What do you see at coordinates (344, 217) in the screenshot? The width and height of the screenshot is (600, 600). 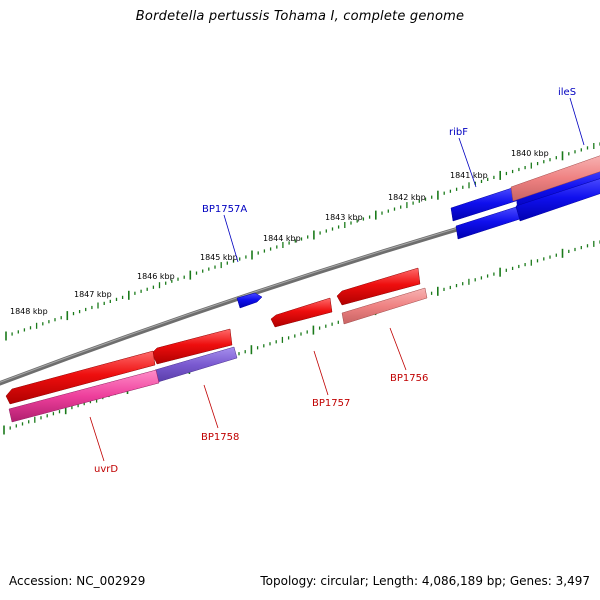 I see `kbp-label-1843: 1843 kbp` at bounding box center [344, 217].